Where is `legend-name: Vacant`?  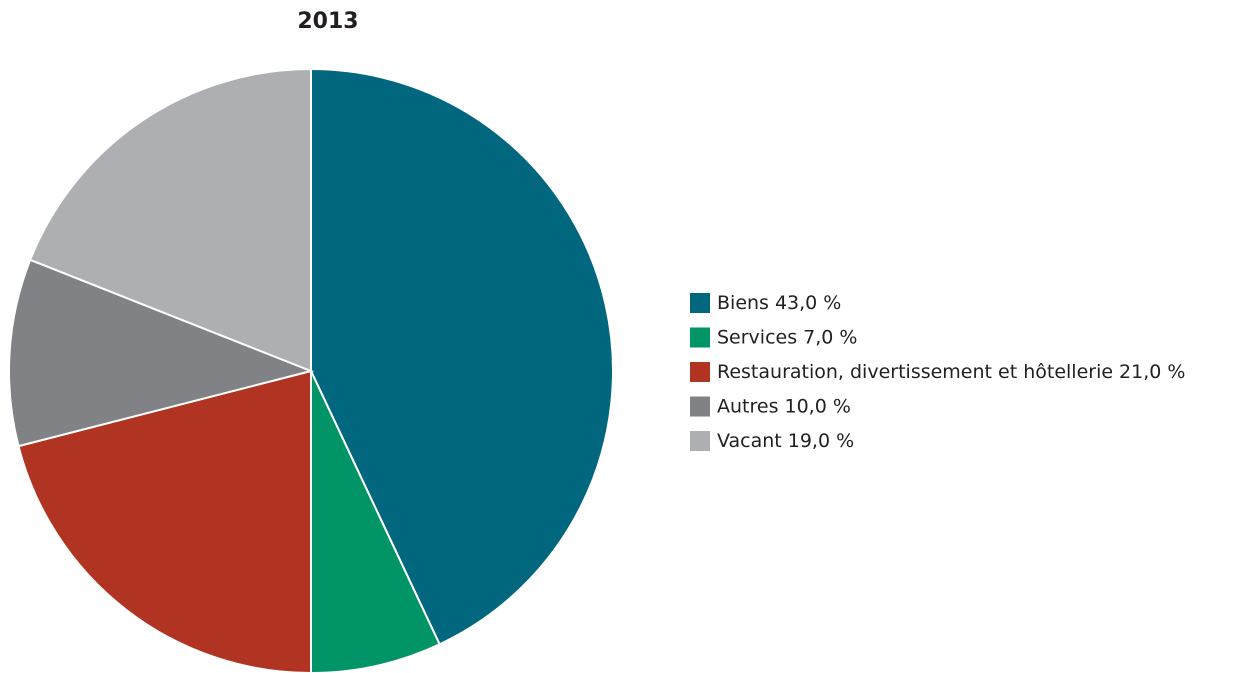
legend-name: Vacant is located at coordinates (749, 441).